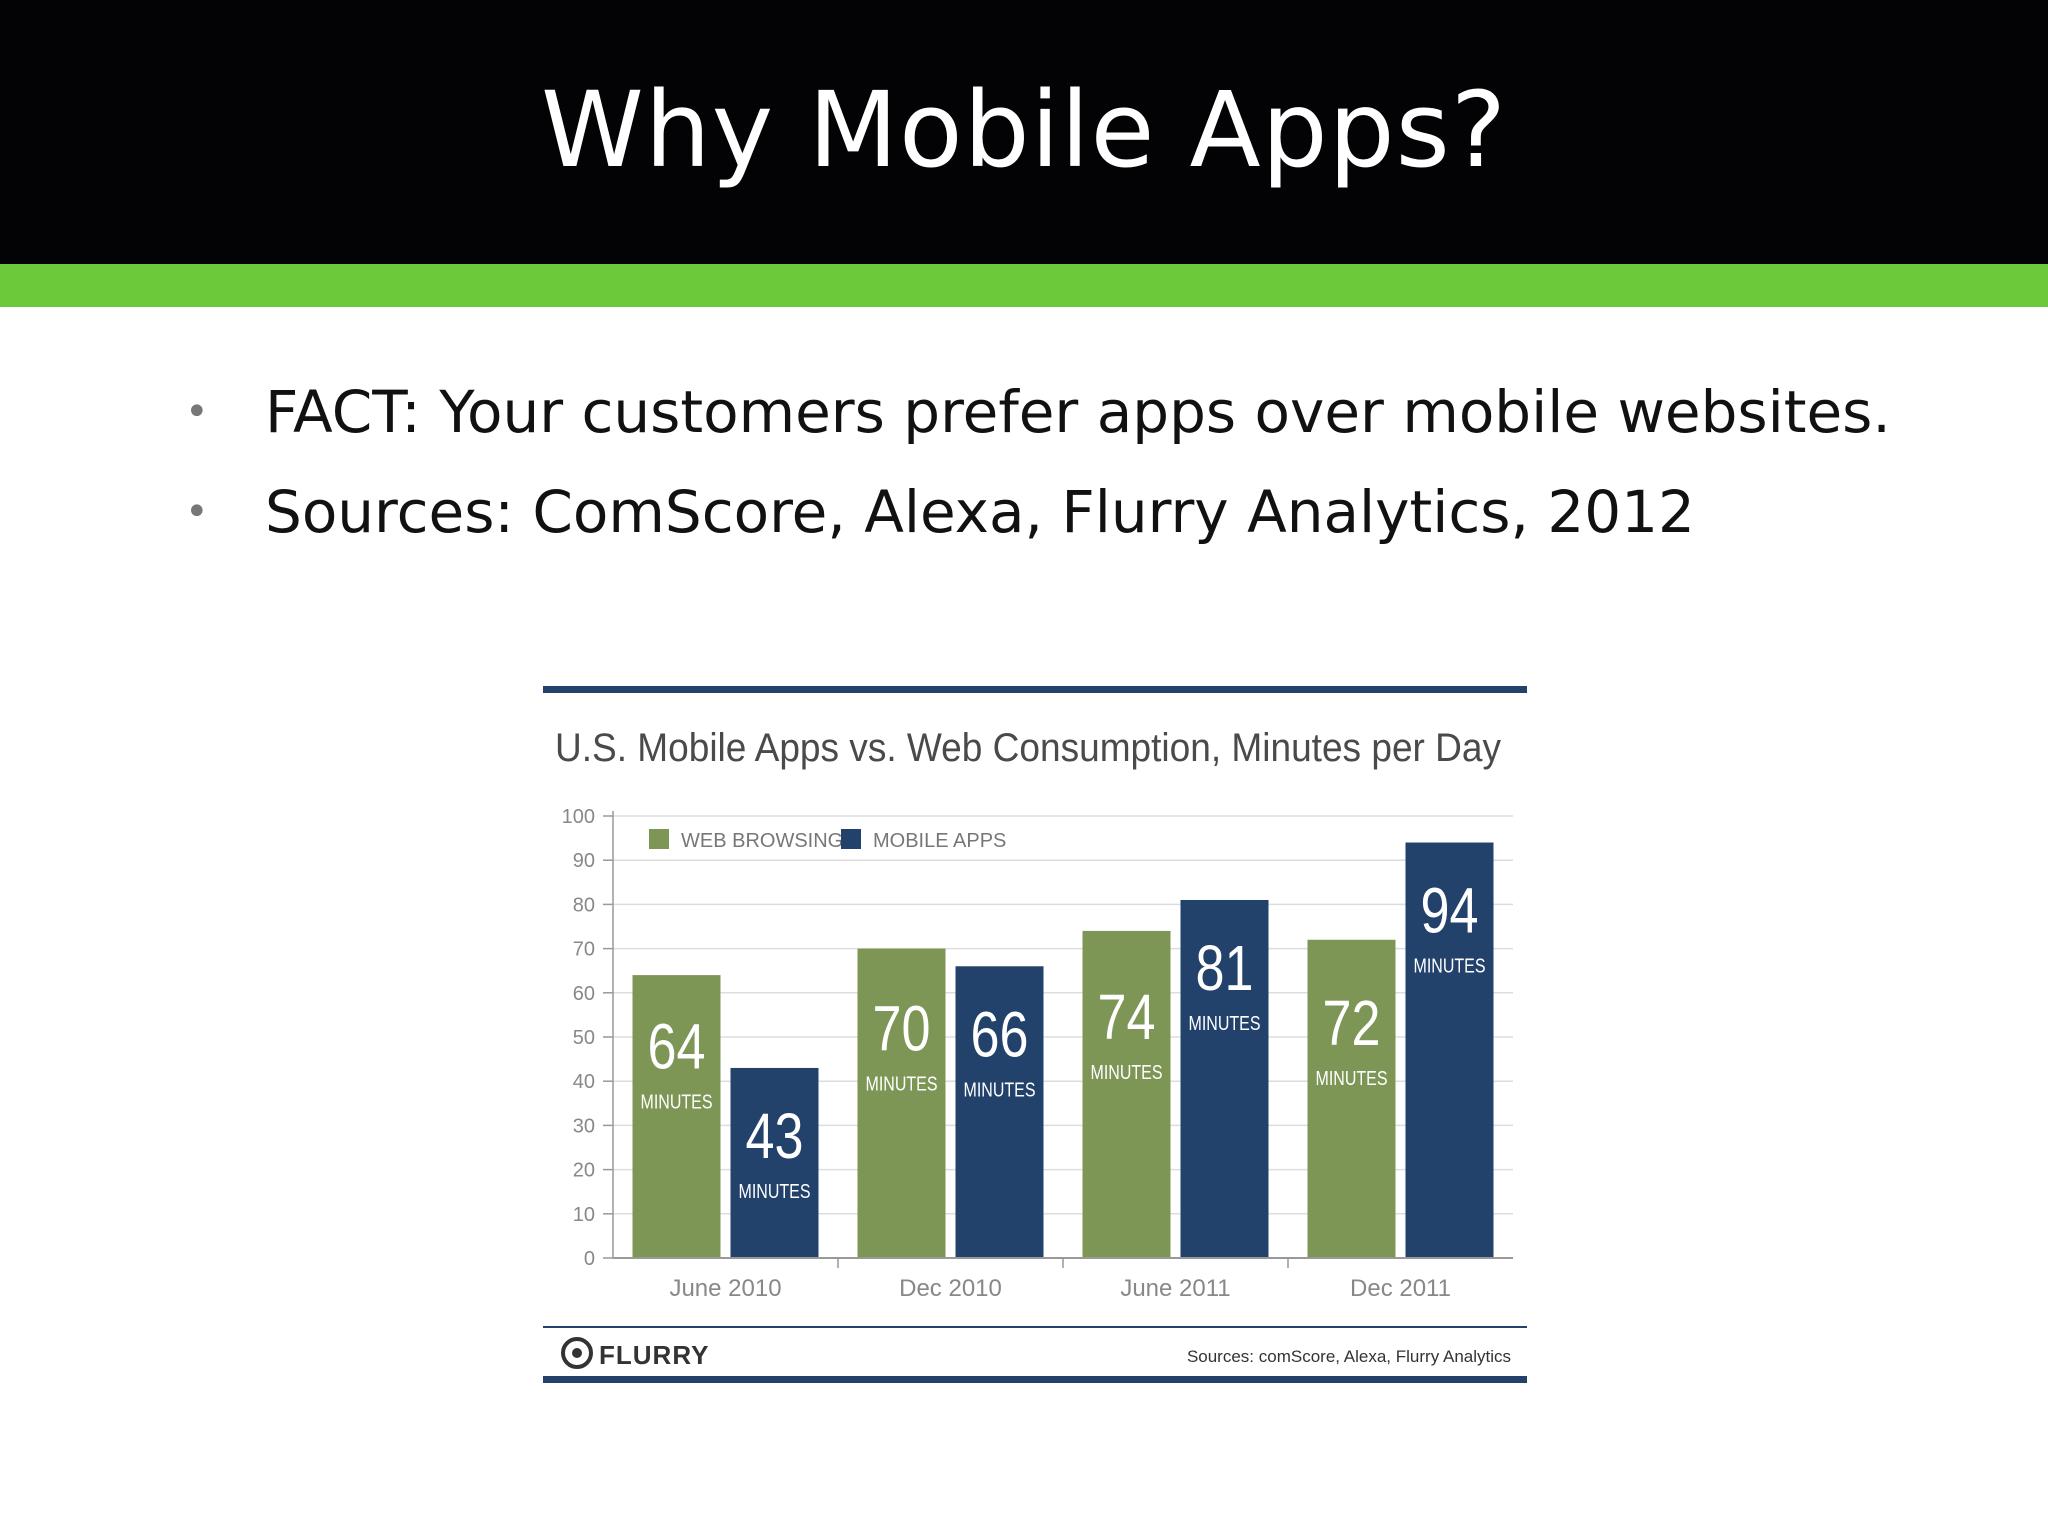 The image size is (2048, 1536). I want to click on bar-value-label: 43, so click(775, 1136).